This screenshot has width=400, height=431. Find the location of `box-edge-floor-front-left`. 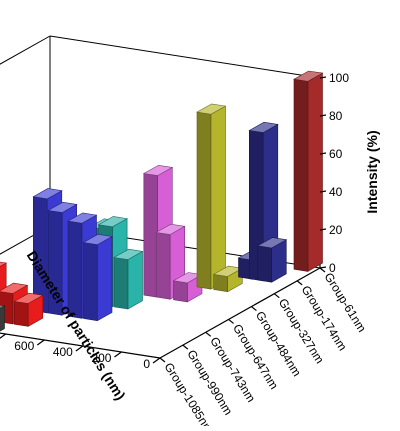

box-edge-floor-front-left is located at coordinates (80, 345).